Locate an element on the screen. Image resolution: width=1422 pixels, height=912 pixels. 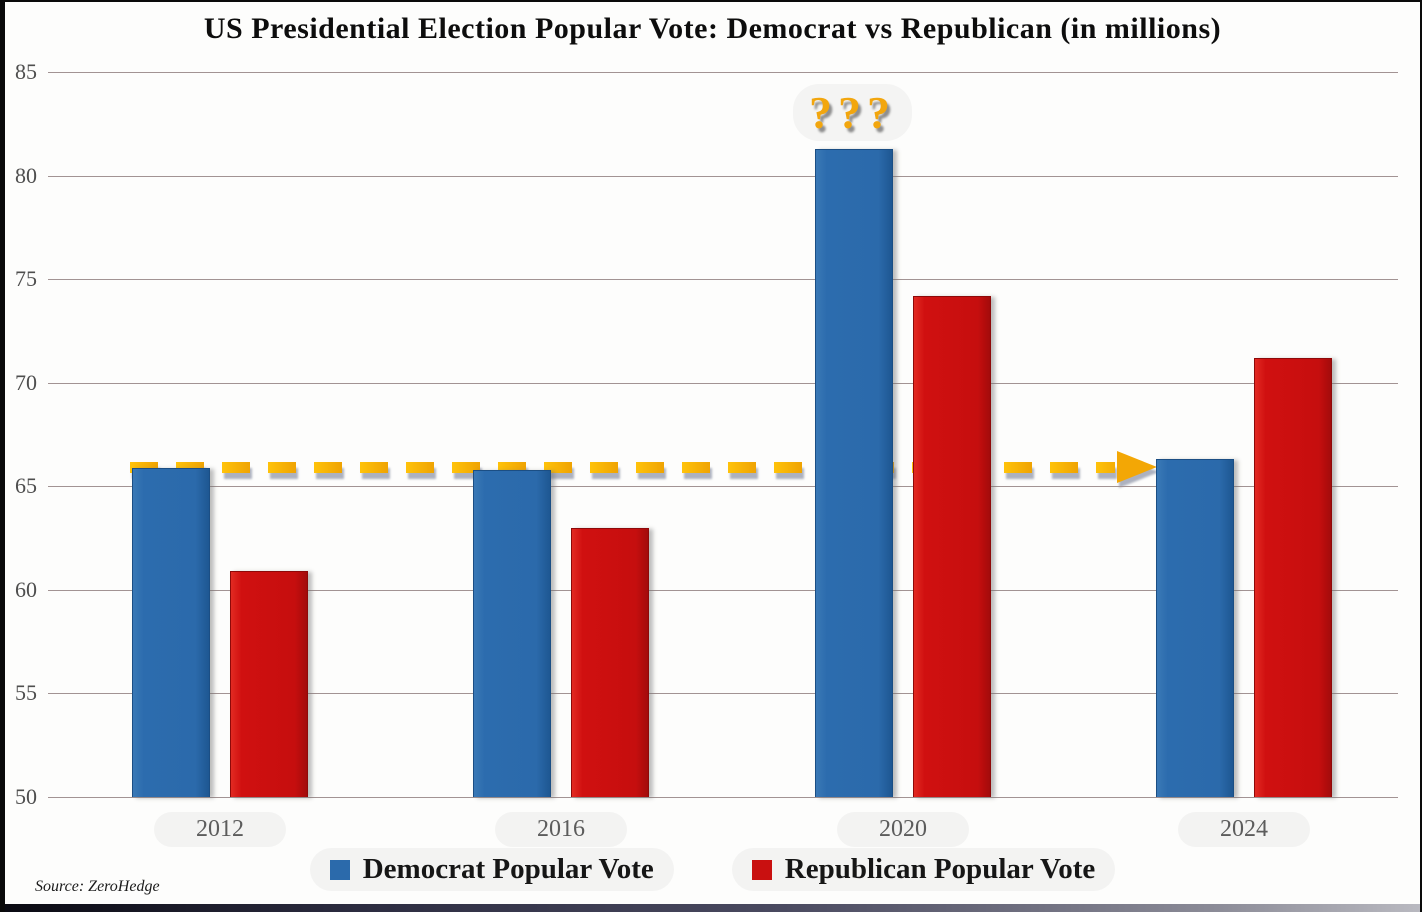
bar-republican-2020 is located at coordinates (952, 546).